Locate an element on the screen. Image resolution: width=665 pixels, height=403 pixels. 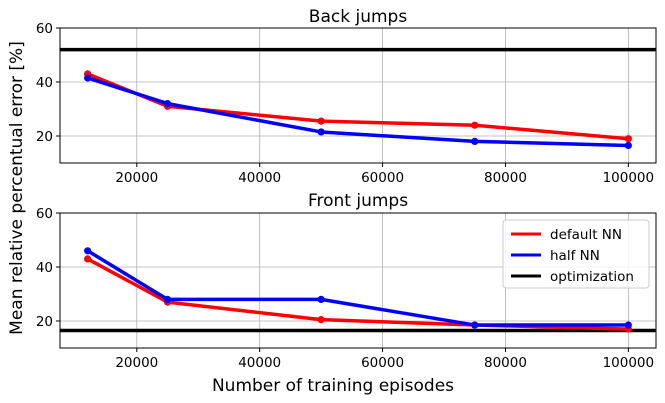
y-axis-label: Mean relative percentual error [%] is located at coordinates (17, 188).